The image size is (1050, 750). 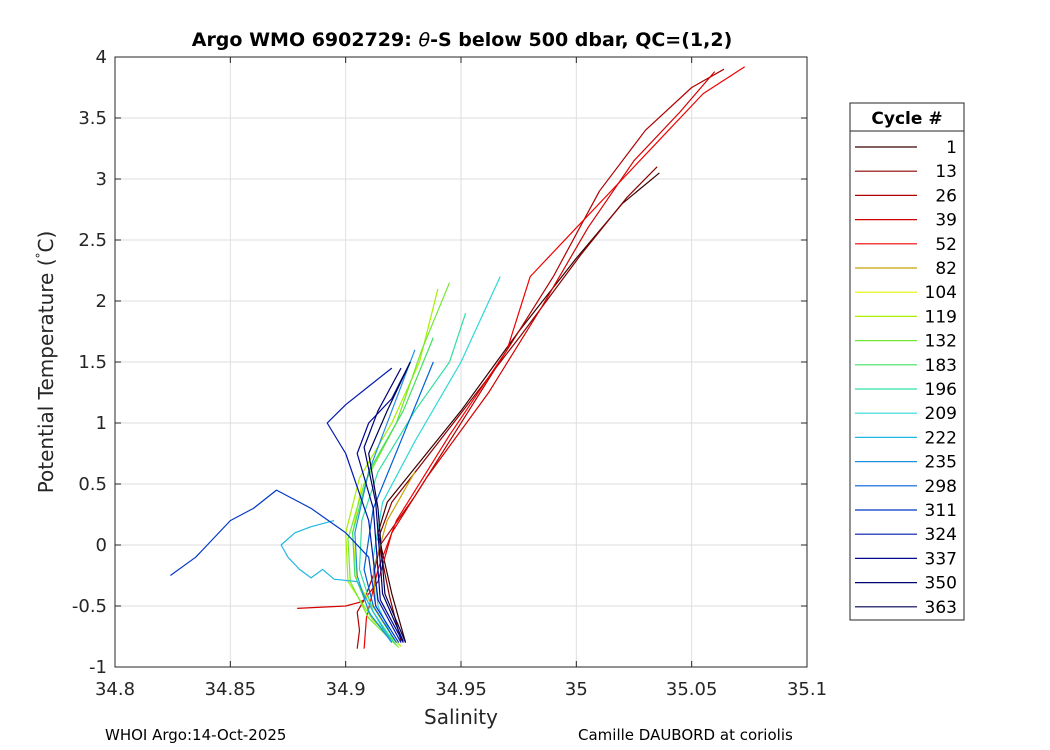 What do you see at coordinates (807, 689) in the screenshot?
I see `x-tick-label: 35.1` at bounding box center [807, 689].